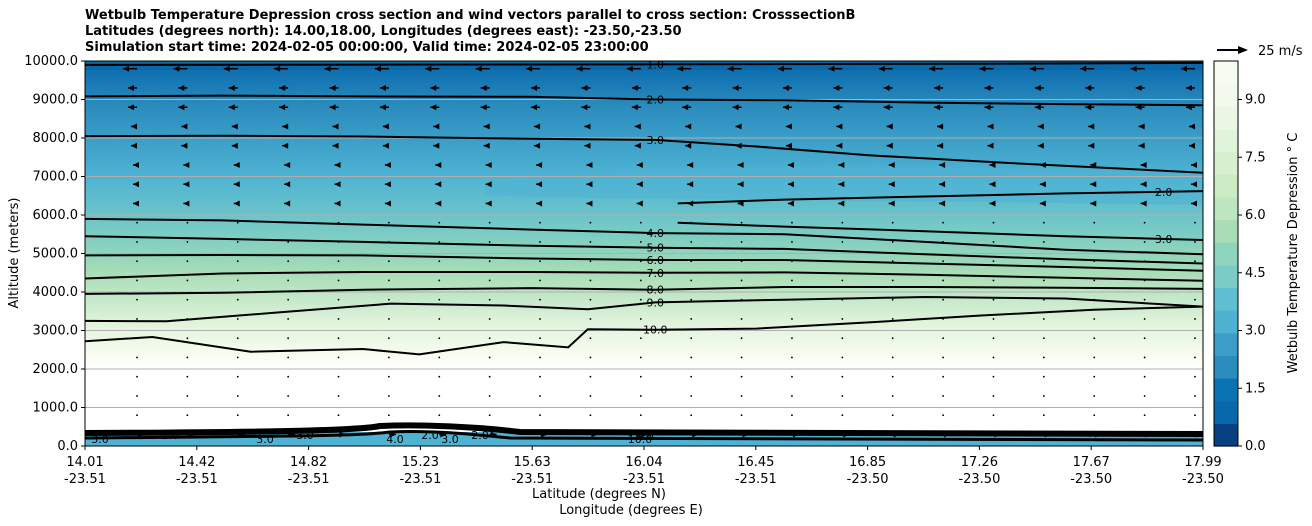 The image size is (1312, 526). I want to click on y-tick-label: 4000.0, so click(56, 292).